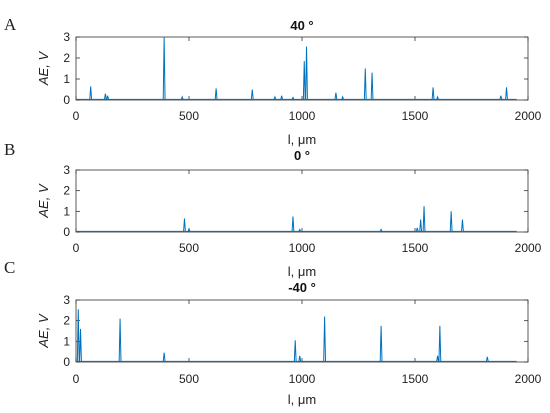 Image resolution: width=550 pixels, height=413 pixels. What do you see at coordinates (9, 267) in the screenshot?
I see `panel-letter: C` at bounding box center [9, 267].